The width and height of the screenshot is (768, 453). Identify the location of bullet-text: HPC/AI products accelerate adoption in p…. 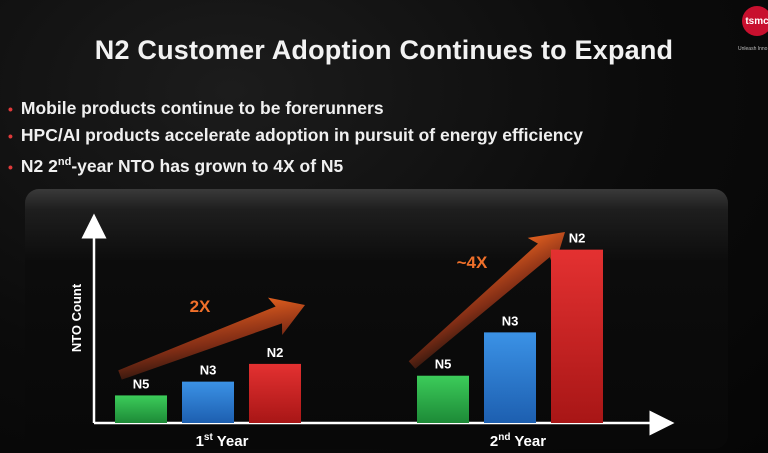
(301, 135).